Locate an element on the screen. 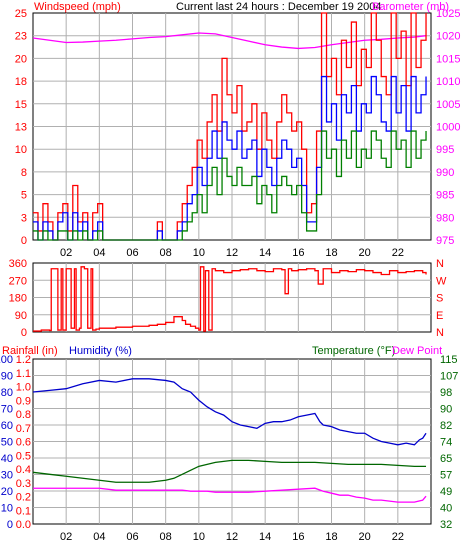  direction-tick-label: 360 is located at coordinates (18, 264).